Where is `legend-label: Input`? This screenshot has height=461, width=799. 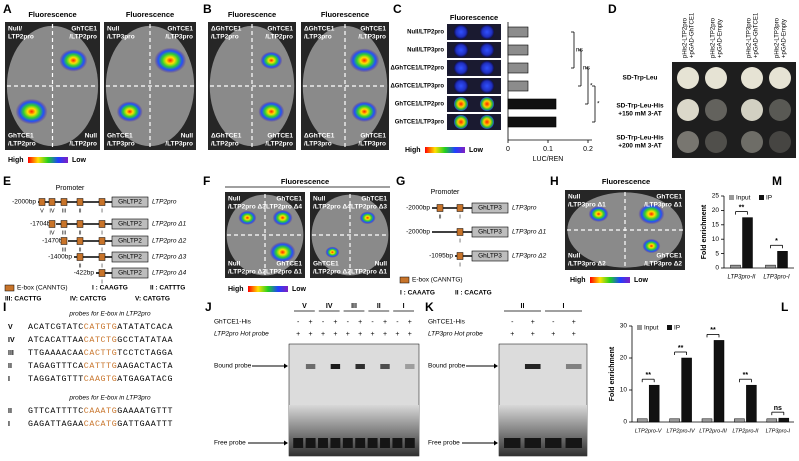
legend-label: Input is located at coordinates (651, 328).